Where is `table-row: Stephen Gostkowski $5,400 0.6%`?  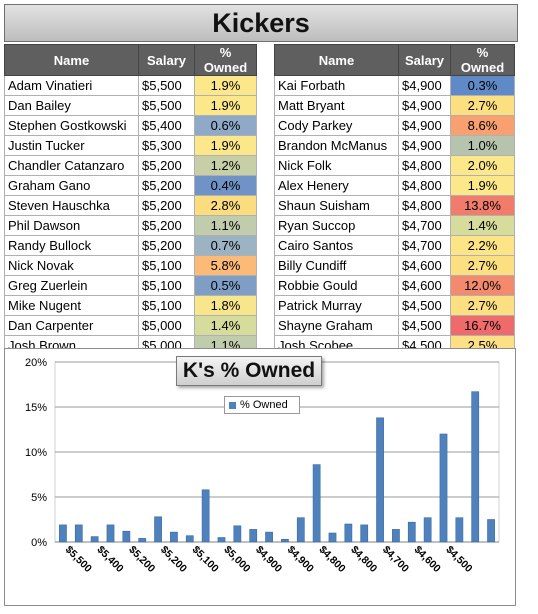
table-row: Stephen Gostkowski $5,400 0.6% is located at coordinates (130, 125).